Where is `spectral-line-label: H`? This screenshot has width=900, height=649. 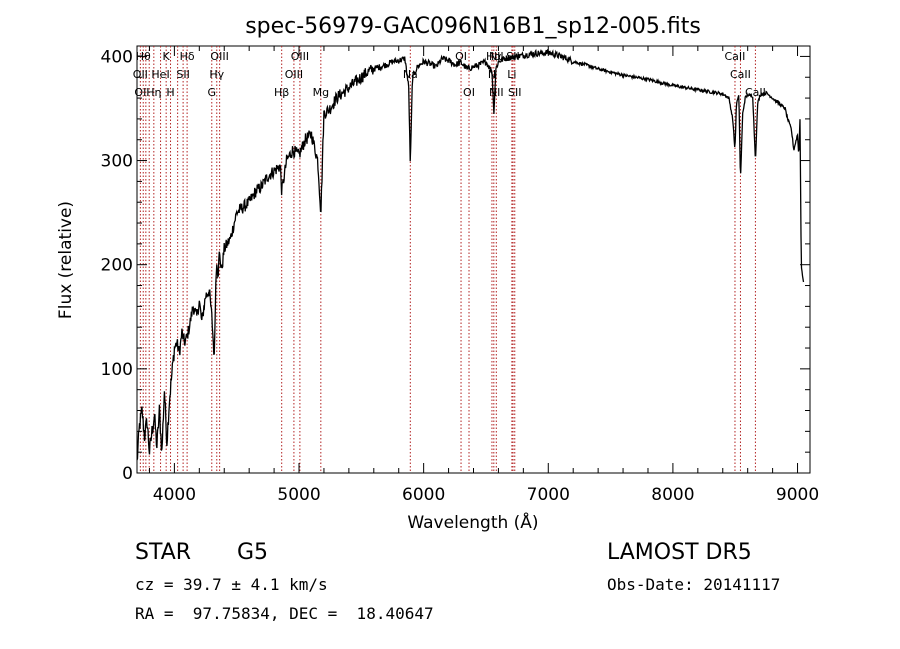 spectral-line-label: H is located at coordinates (170, 92).